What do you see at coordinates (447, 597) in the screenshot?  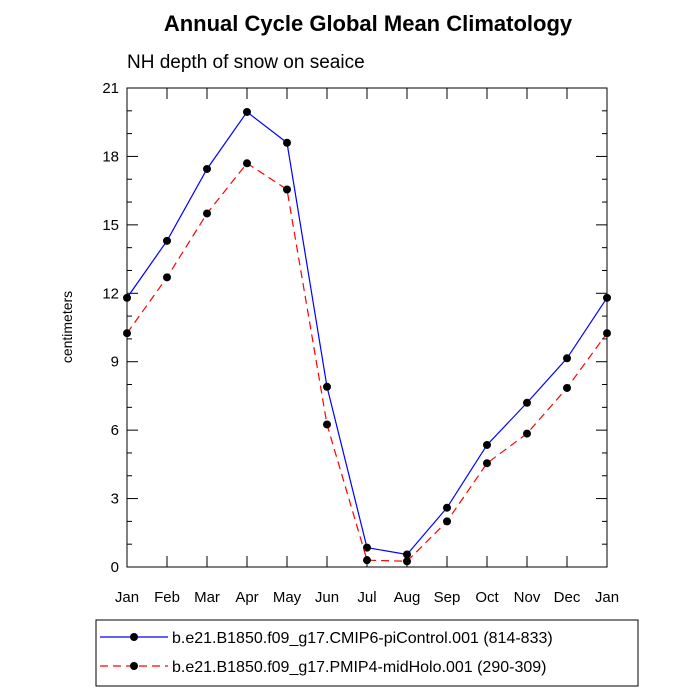 I see `x-tick-label: Sep` at bounding box center [447, 597].